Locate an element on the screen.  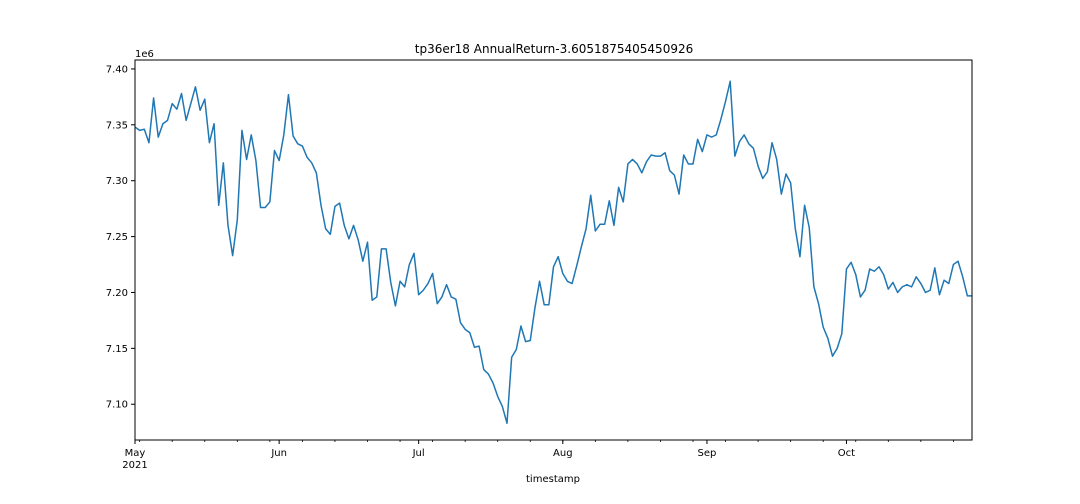
x-tick-label: Oct is located at coordinates (846, 453).